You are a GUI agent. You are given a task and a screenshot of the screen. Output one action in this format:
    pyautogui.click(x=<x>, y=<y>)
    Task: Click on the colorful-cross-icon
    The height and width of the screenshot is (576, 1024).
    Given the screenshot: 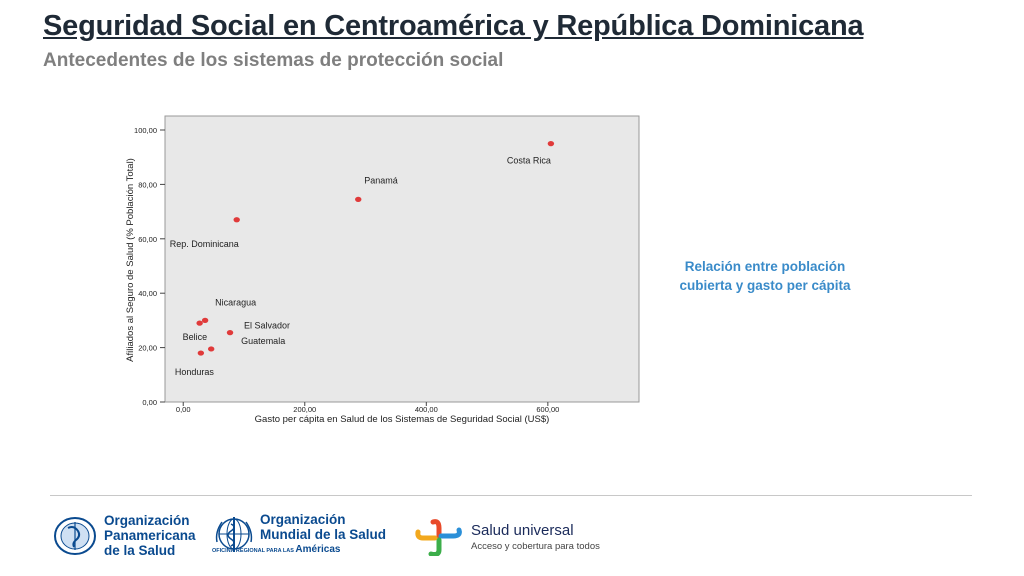 What is the action you would take?
    pyautogui.click(x=438, y=537)
    